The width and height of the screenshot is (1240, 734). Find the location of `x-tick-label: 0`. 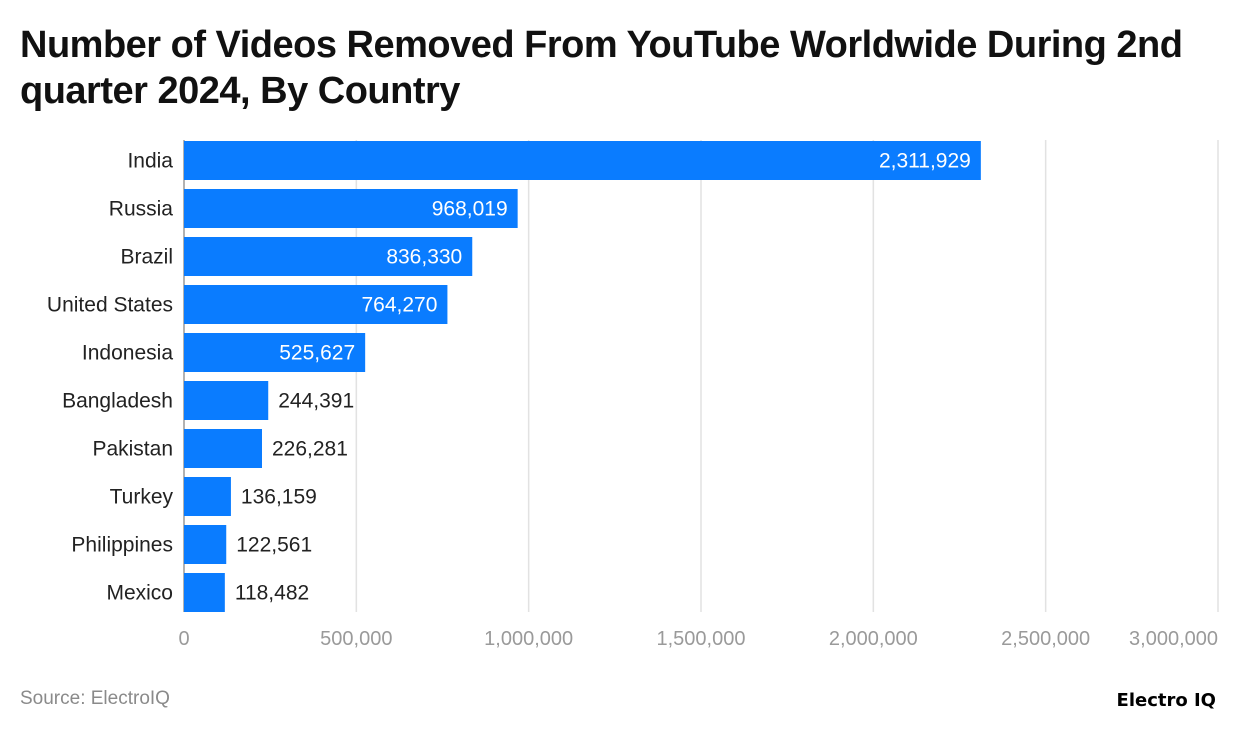

x-tick-label: 0 is located at coordinates (183, 639).